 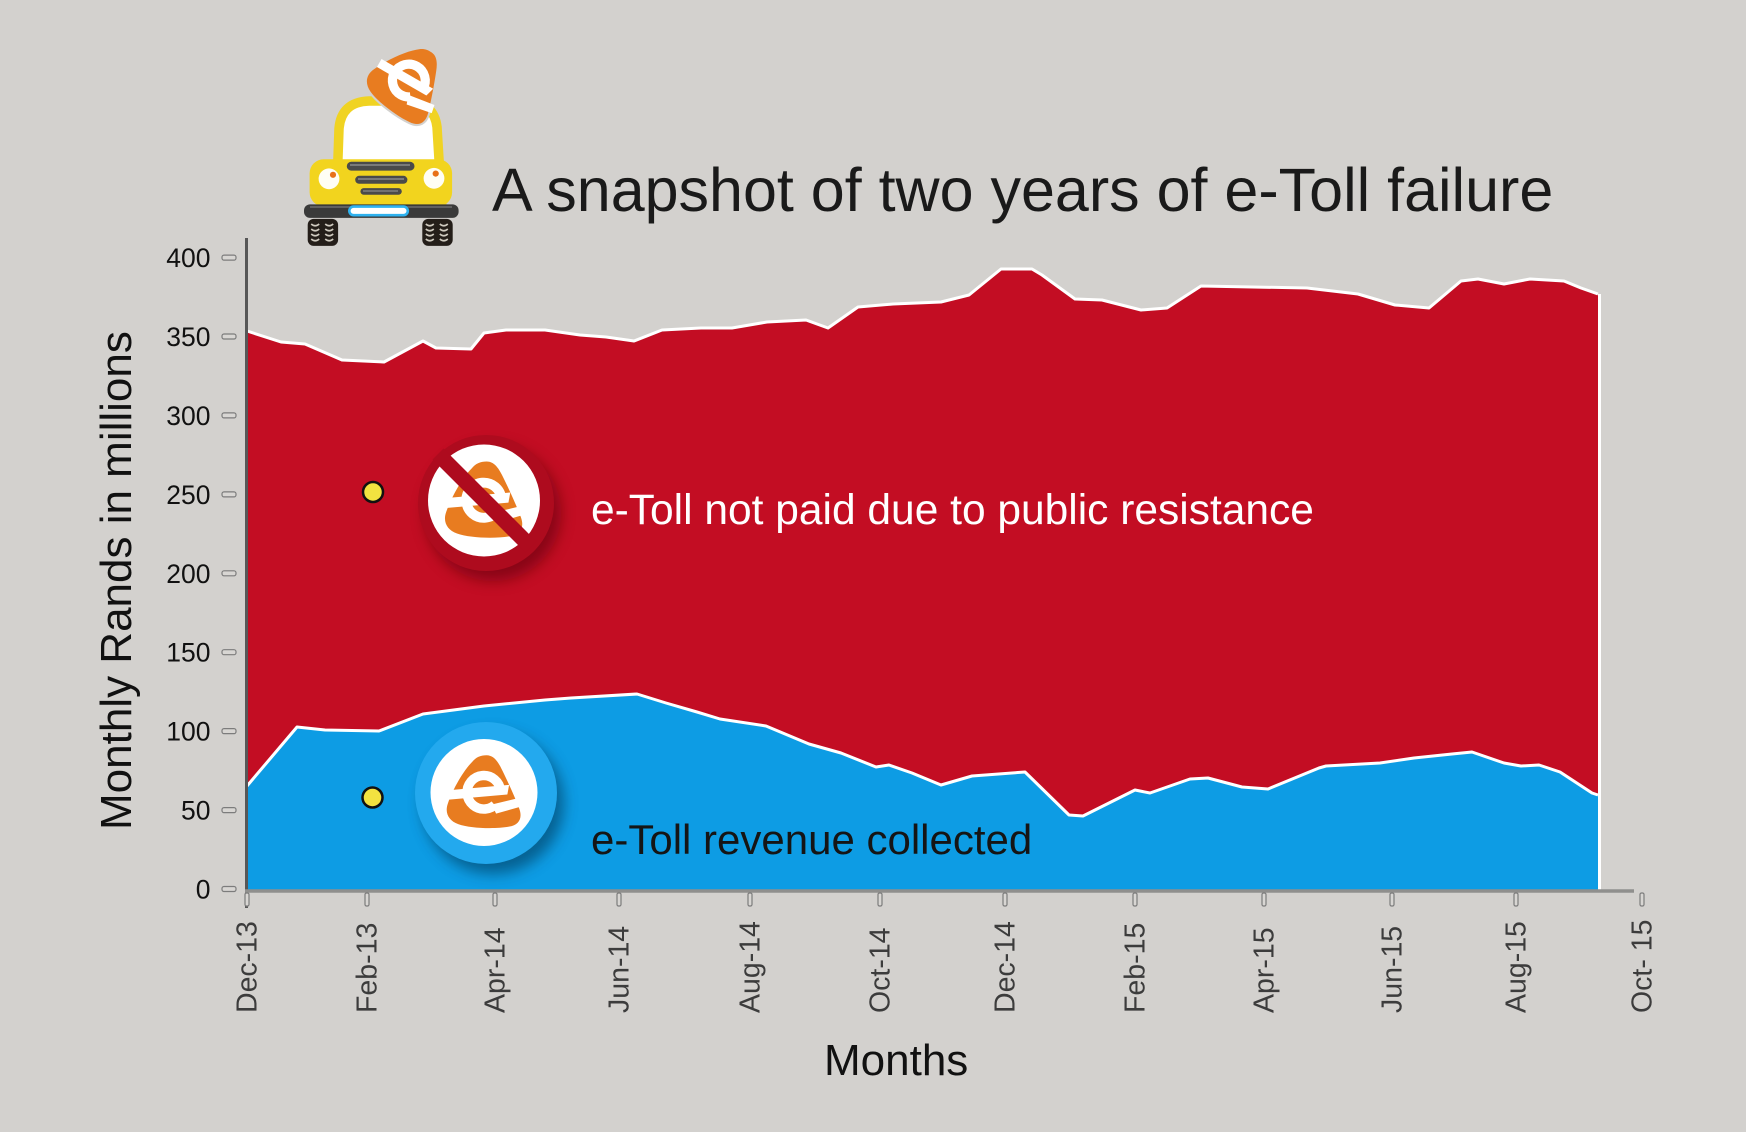 I want to click on svg-text: 300, so click(x=188, y=416).